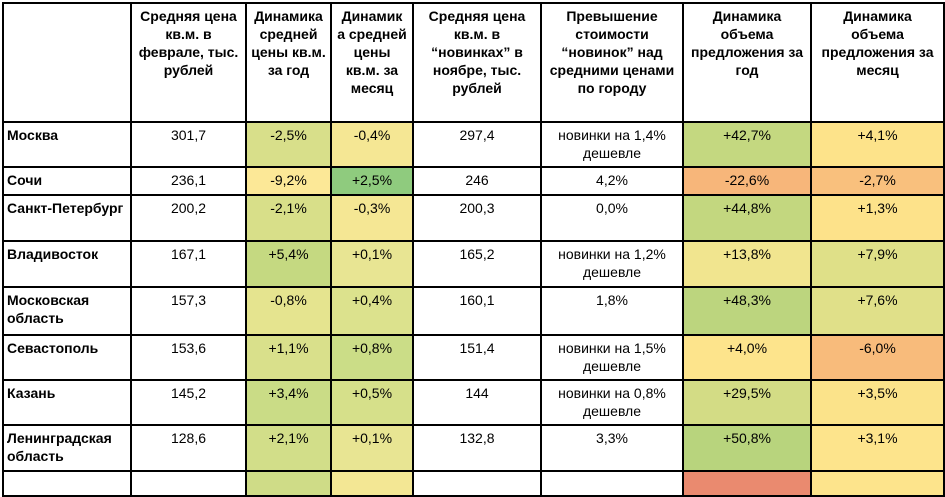 The height and width of the screenshot is (497, 945). What do you see at coordinates (612, 218) in the screenshot?
I see `cell-excess: 0,0%` at bounding box center [612, 218].